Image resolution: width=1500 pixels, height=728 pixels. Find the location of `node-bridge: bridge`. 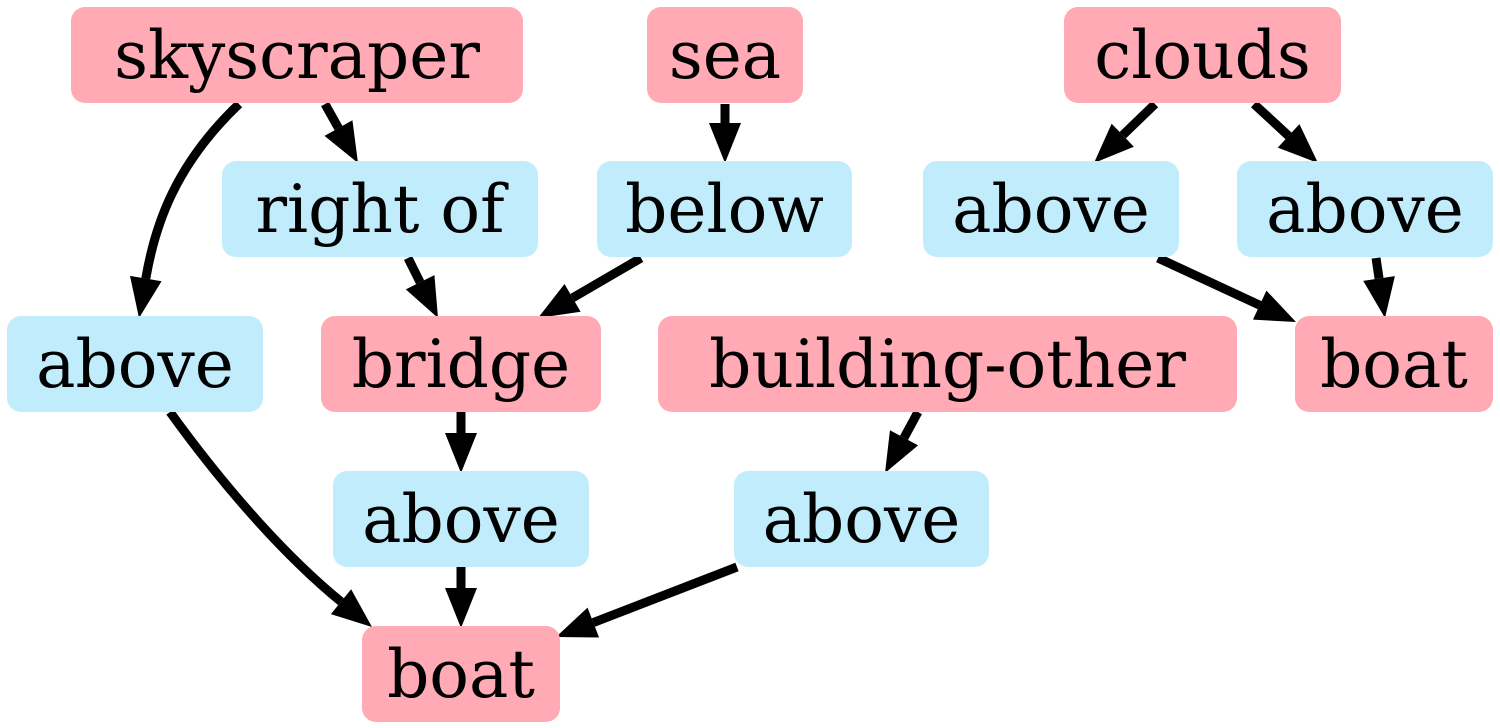

node-bridge: bridge is located at coordinates (461, 364).